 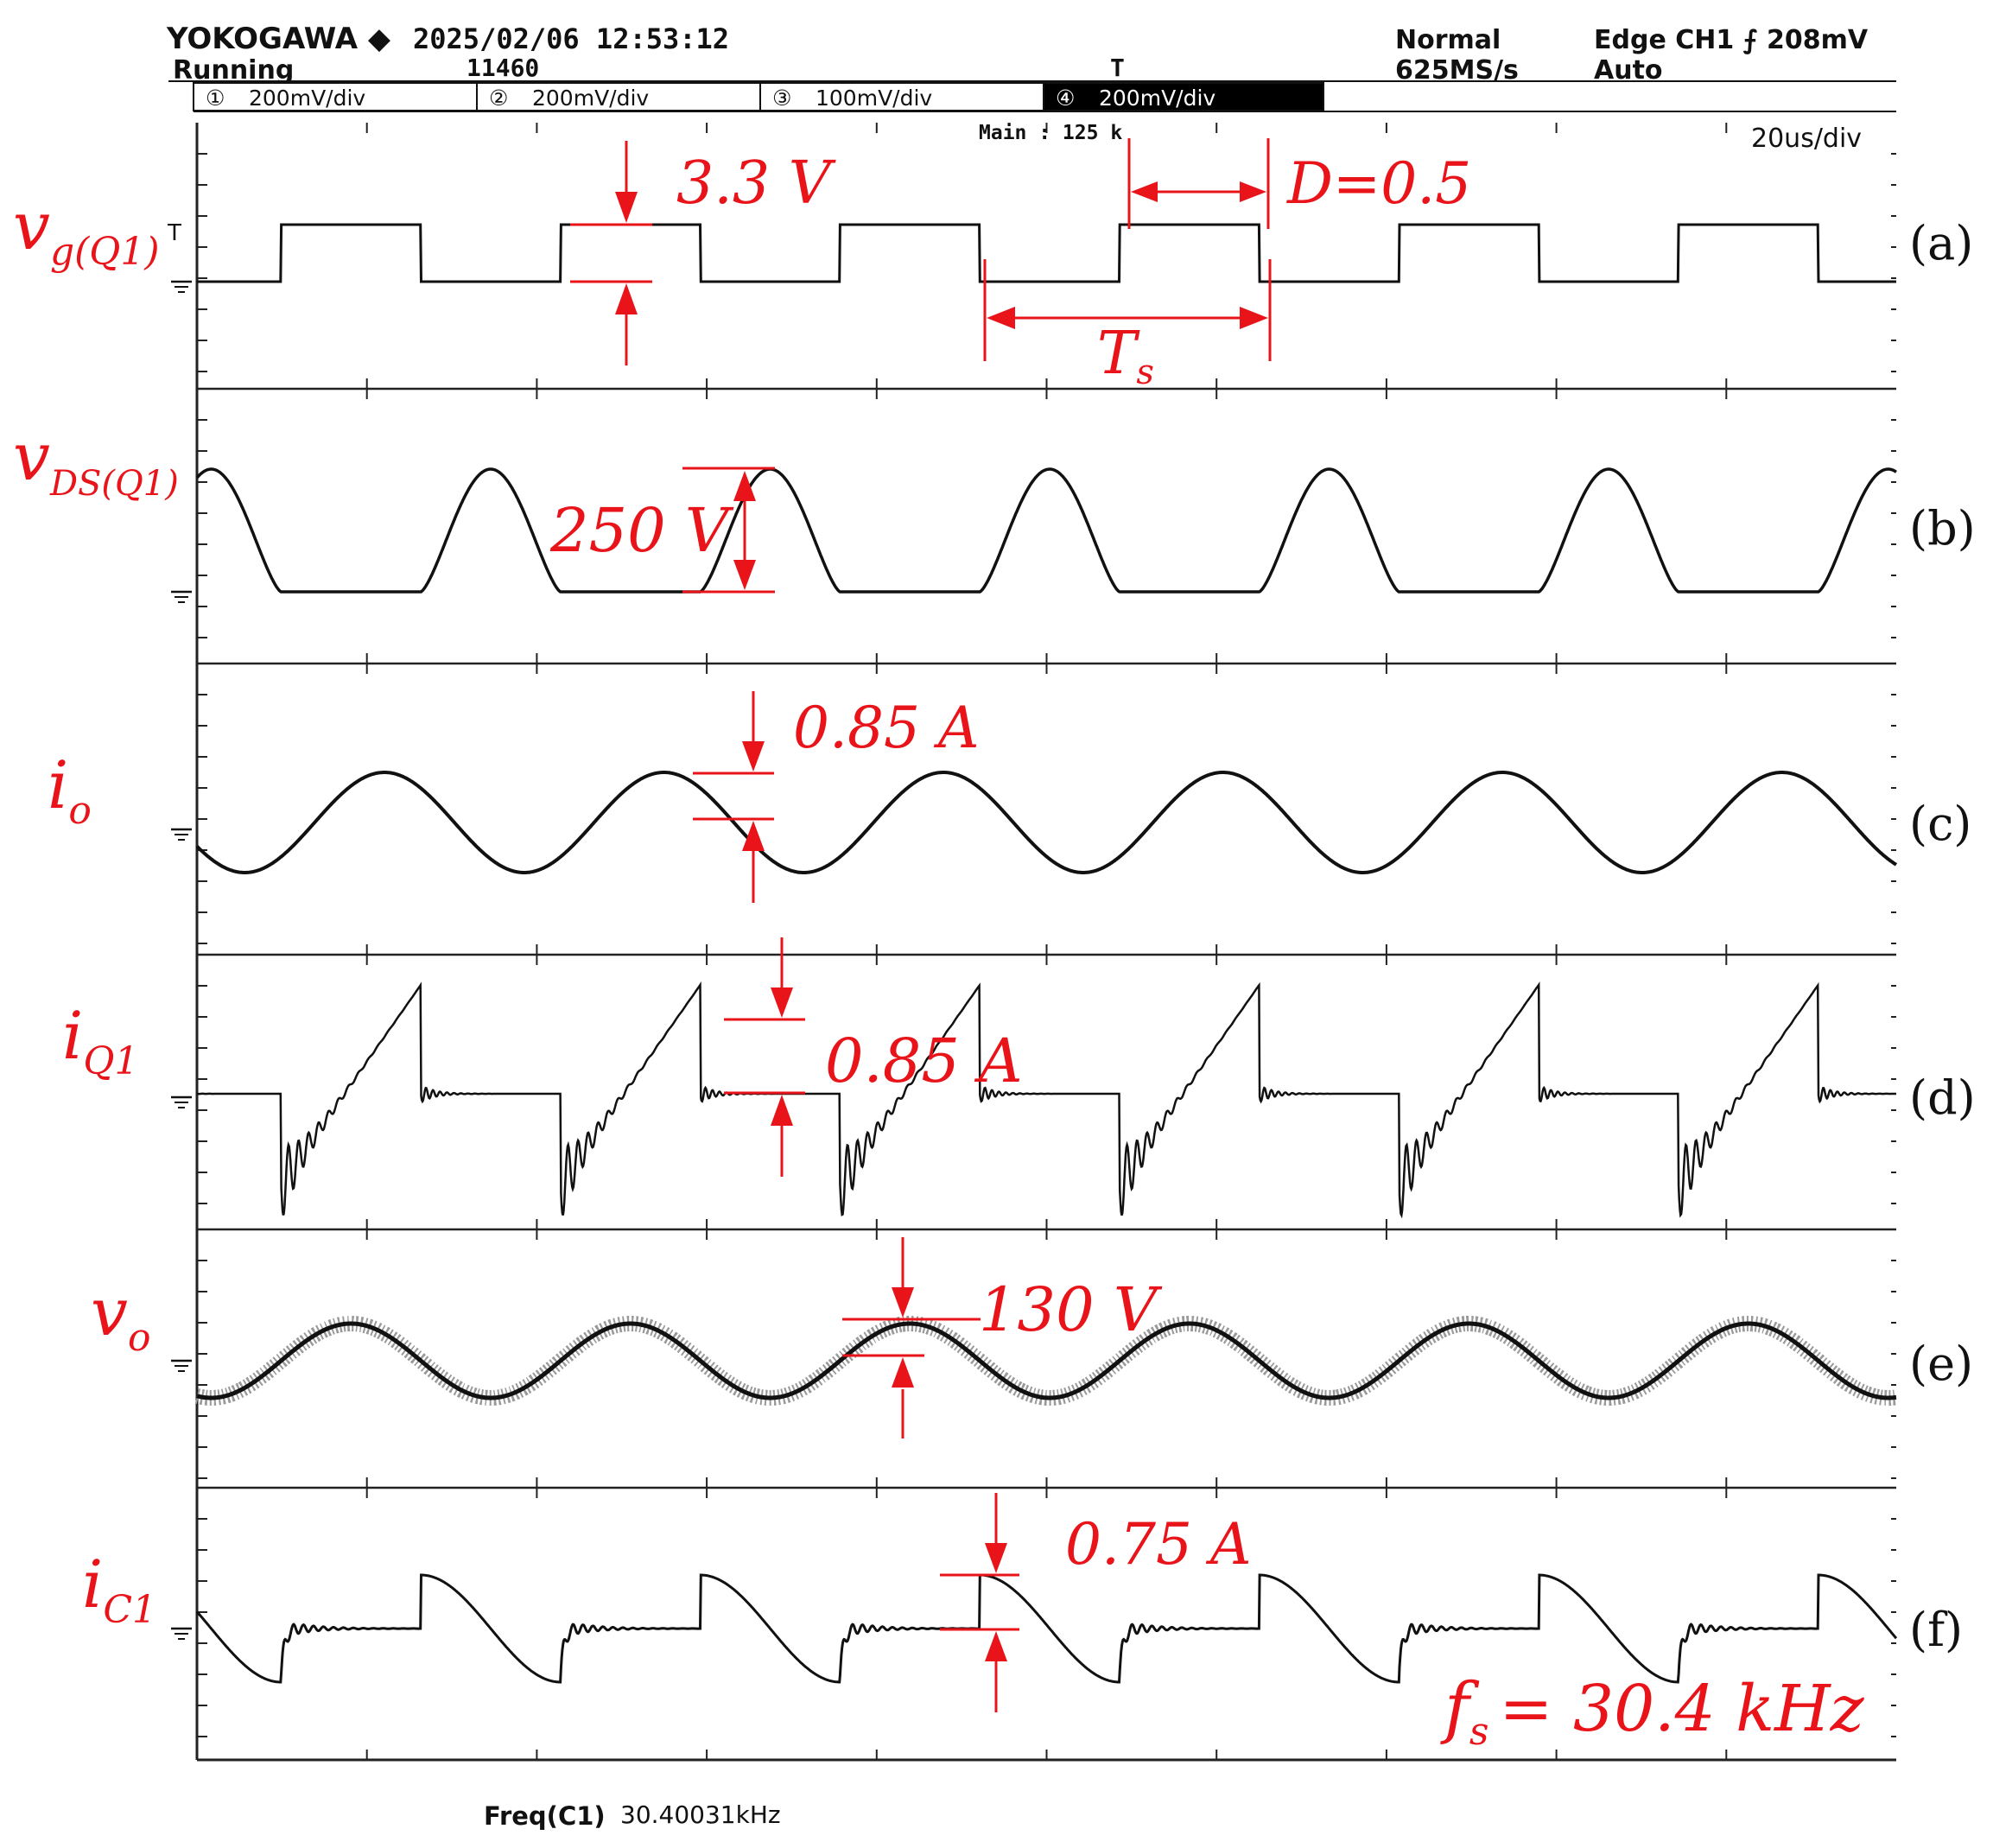 I want to click on trace-b-vds, so click(x=1046, y=531).